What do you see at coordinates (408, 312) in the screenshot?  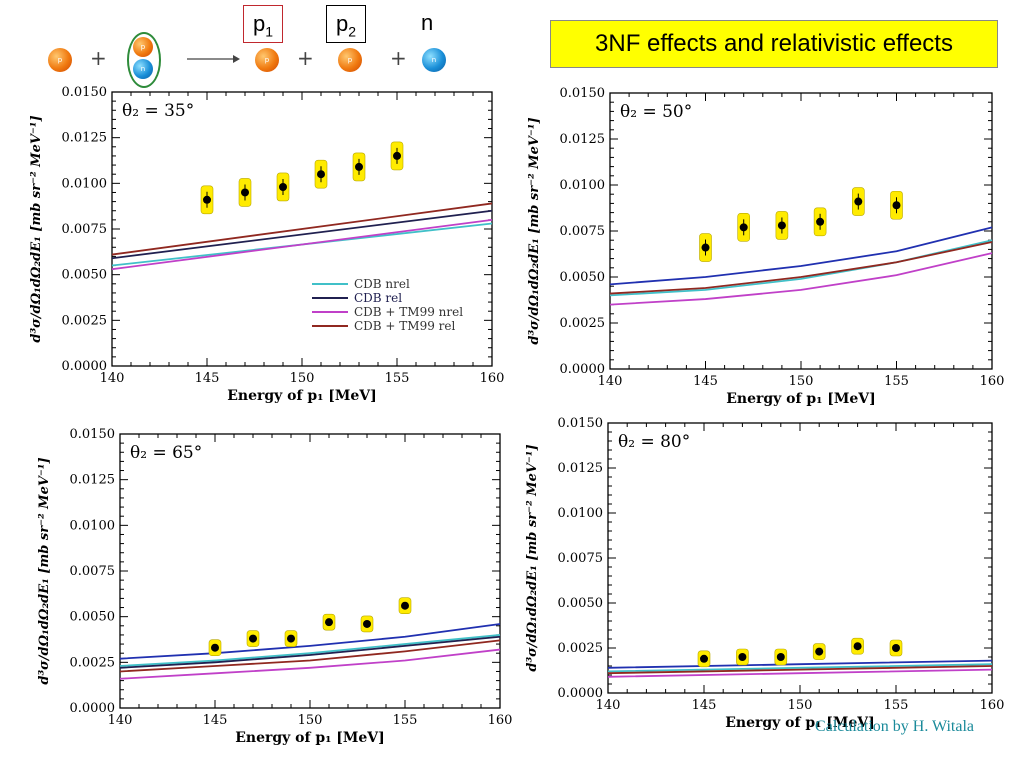 I see `legend-entry: CDB + TM99 nrel` at bounding box center [408, 312].